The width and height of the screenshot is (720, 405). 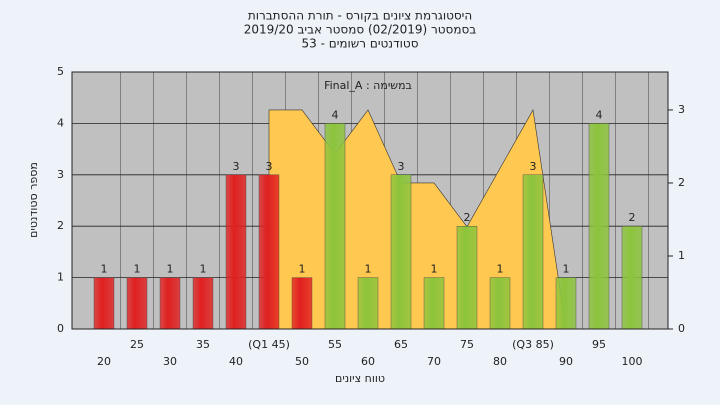 I want to click on x-tick-label: 95, so click(x=599, y=344).